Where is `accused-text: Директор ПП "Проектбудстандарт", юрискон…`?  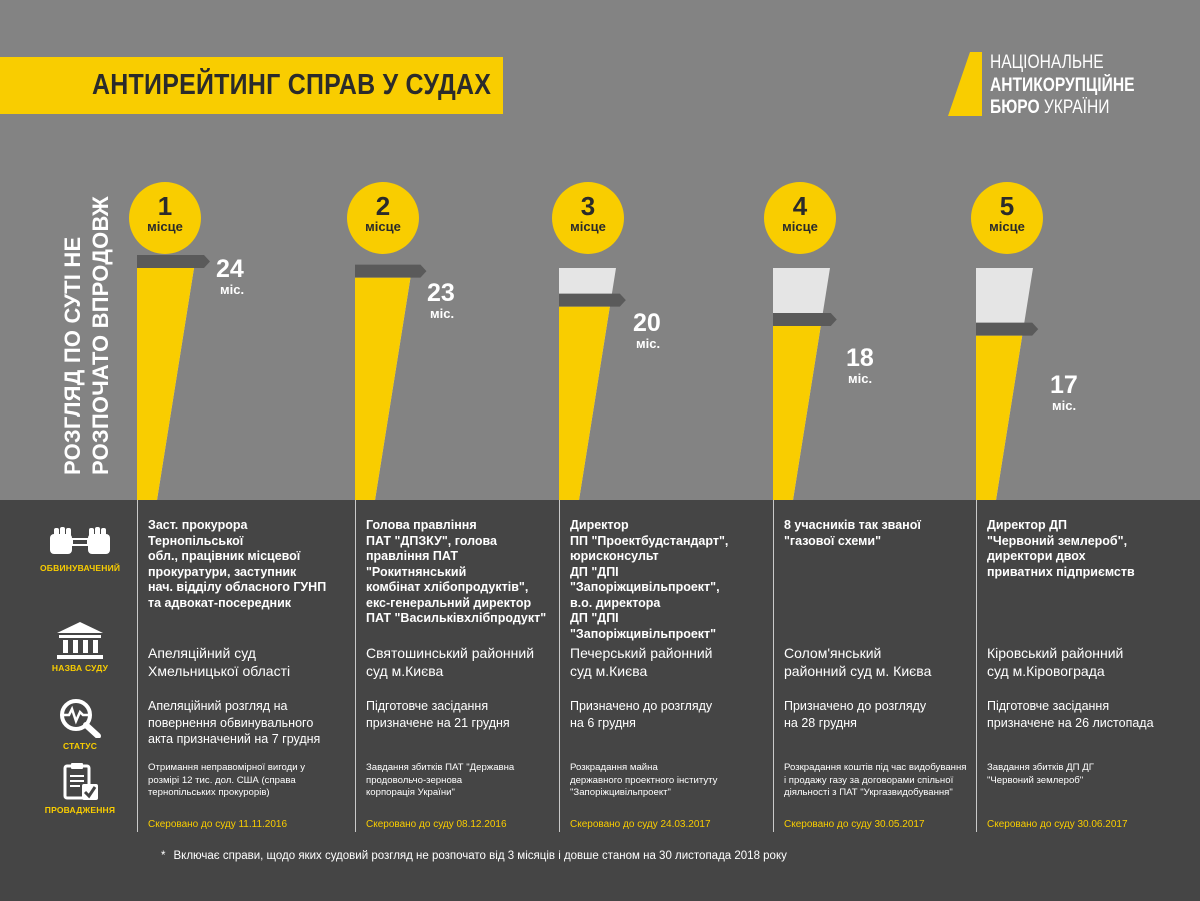 accused-text: Директор ПП "Проектбудстандарт", юрискон… is located at coordinates (649, 579).